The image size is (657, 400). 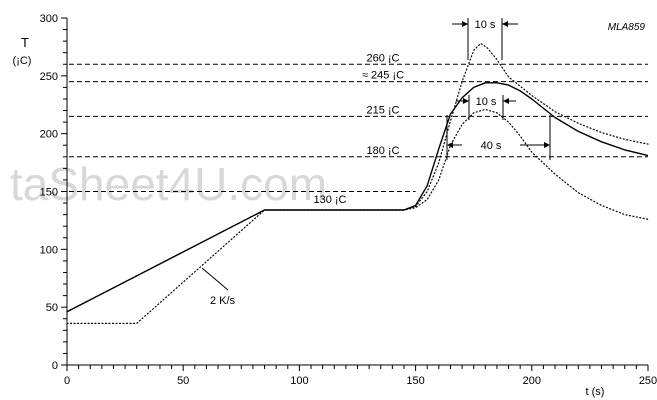 I want to click on y-tick-label: 200, so click(x=49, y=135).